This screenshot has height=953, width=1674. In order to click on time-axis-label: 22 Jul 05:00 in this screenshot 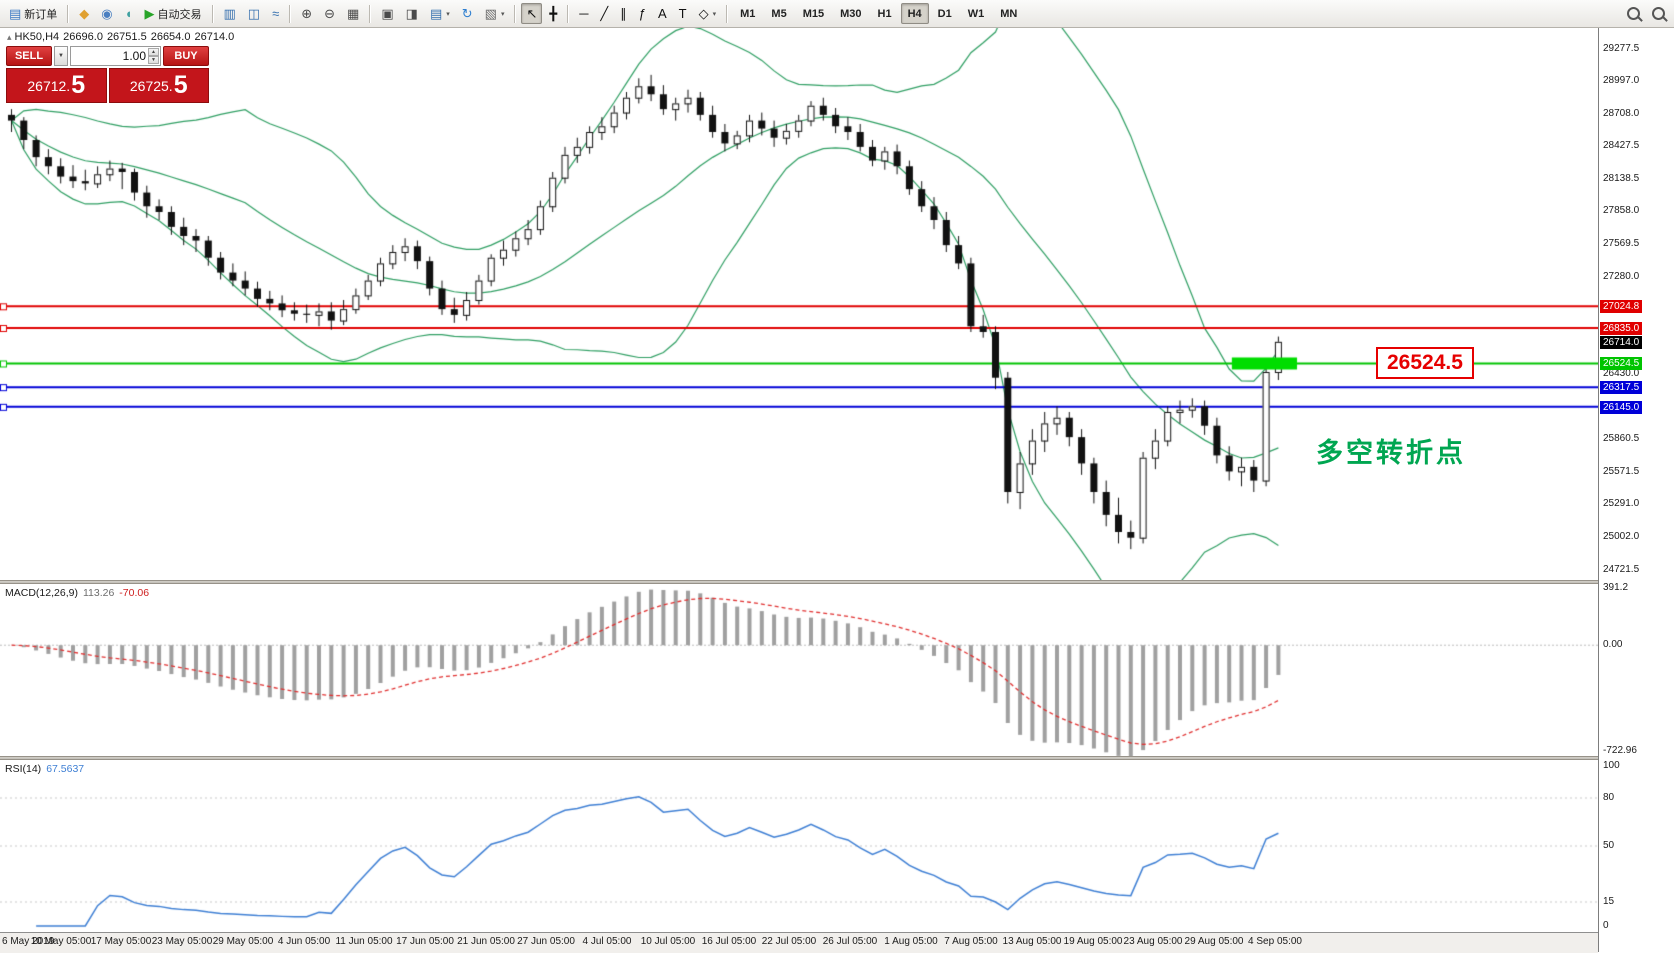, I will do `click(789, 941)`.